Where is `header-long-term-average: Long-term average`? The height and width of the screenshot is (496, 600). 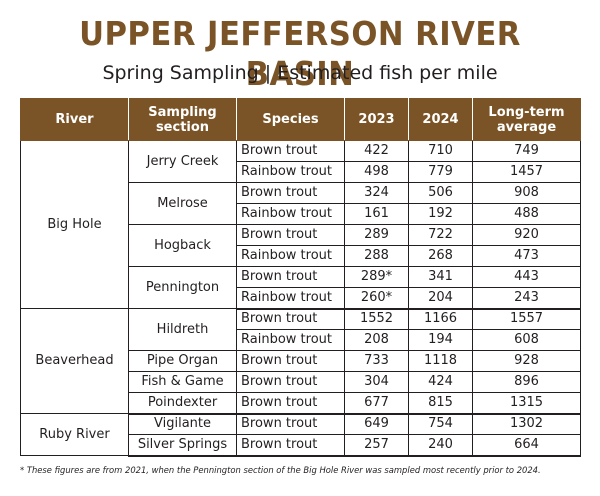
header-long-term-average: Long-term average is located at coordinates (526, 119).